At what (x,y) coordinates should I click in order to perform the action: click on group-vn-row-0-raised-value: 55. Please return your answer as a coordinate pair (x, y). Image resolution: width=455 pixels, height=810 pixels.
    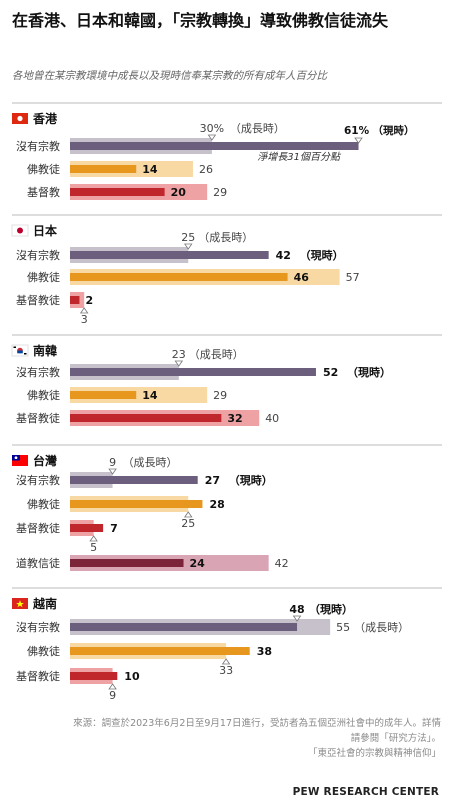
    Looking at the image, I should click on (343, 627).